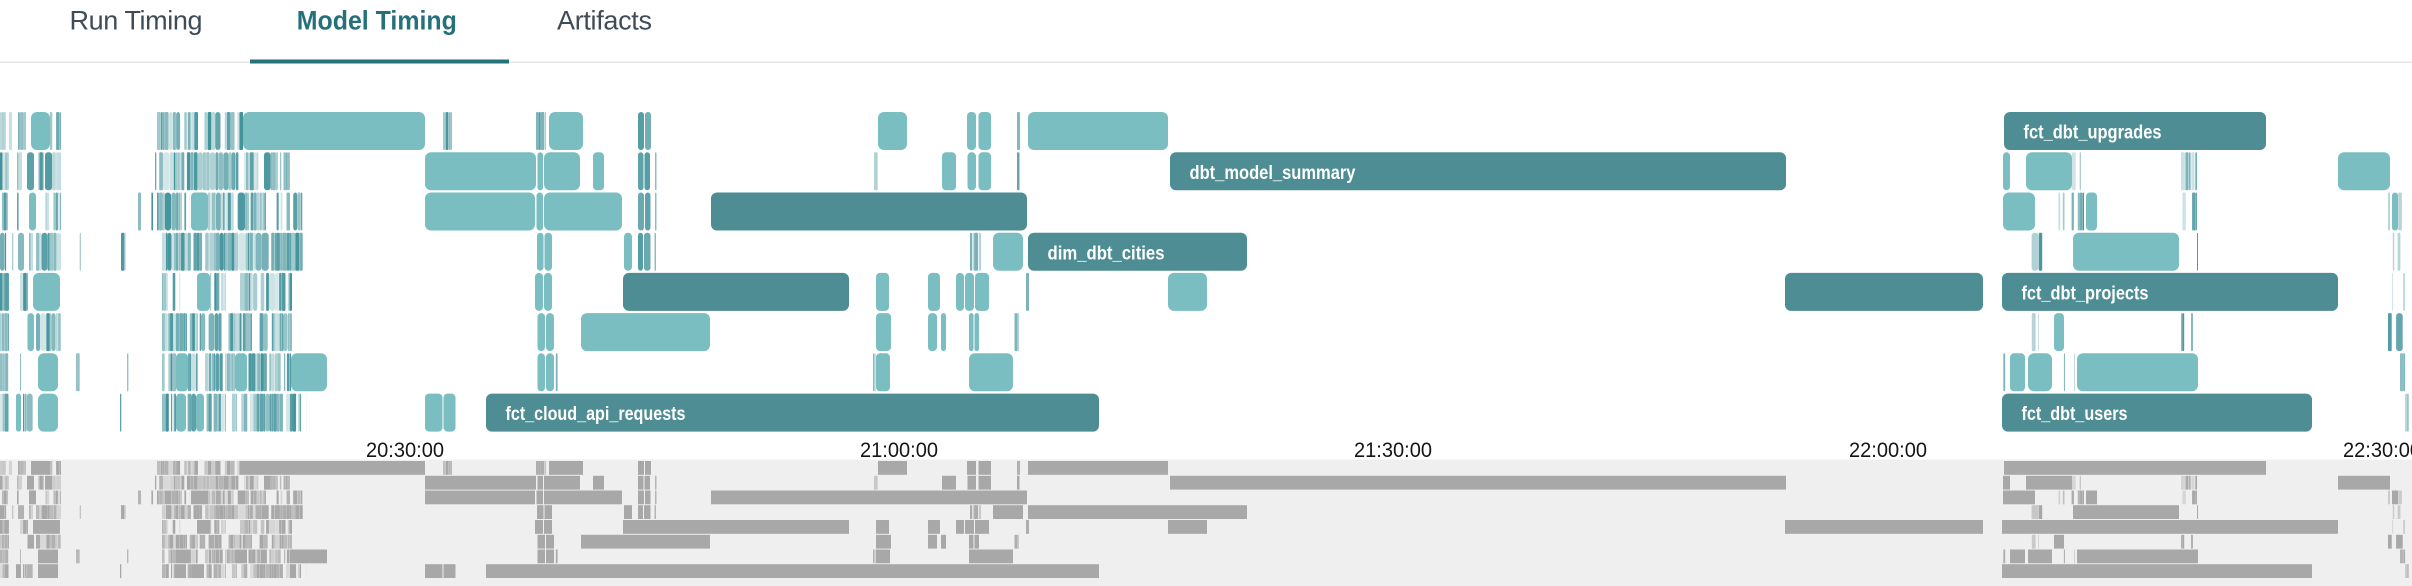  What do you see at coordinates (1106, 253) in the screenshot?
I see `svg-text: dim_dbt_cities` at bounding box center [1106, 253].